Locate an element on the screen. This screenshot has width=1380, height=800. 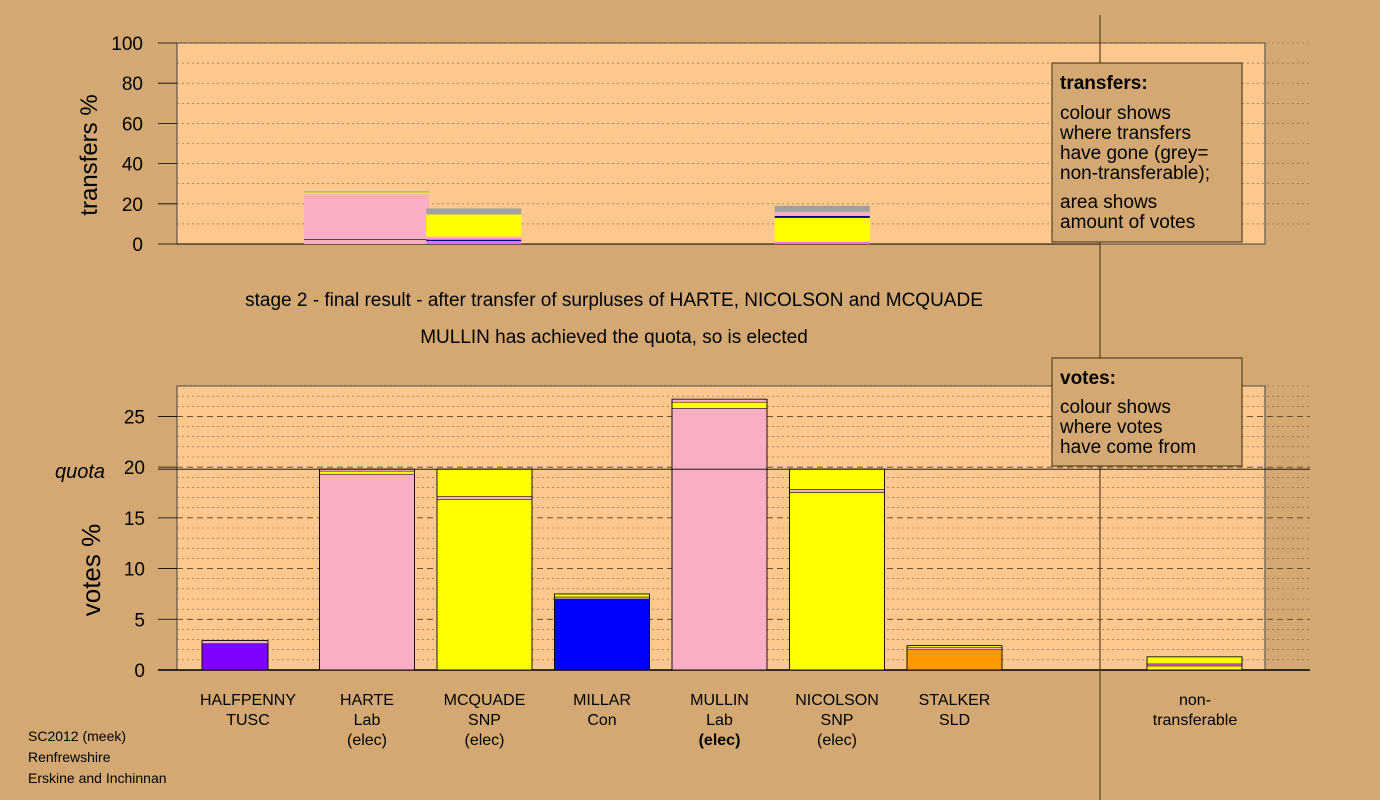
votes-y-tick-label: 15 is located at coordinates (134, 519).